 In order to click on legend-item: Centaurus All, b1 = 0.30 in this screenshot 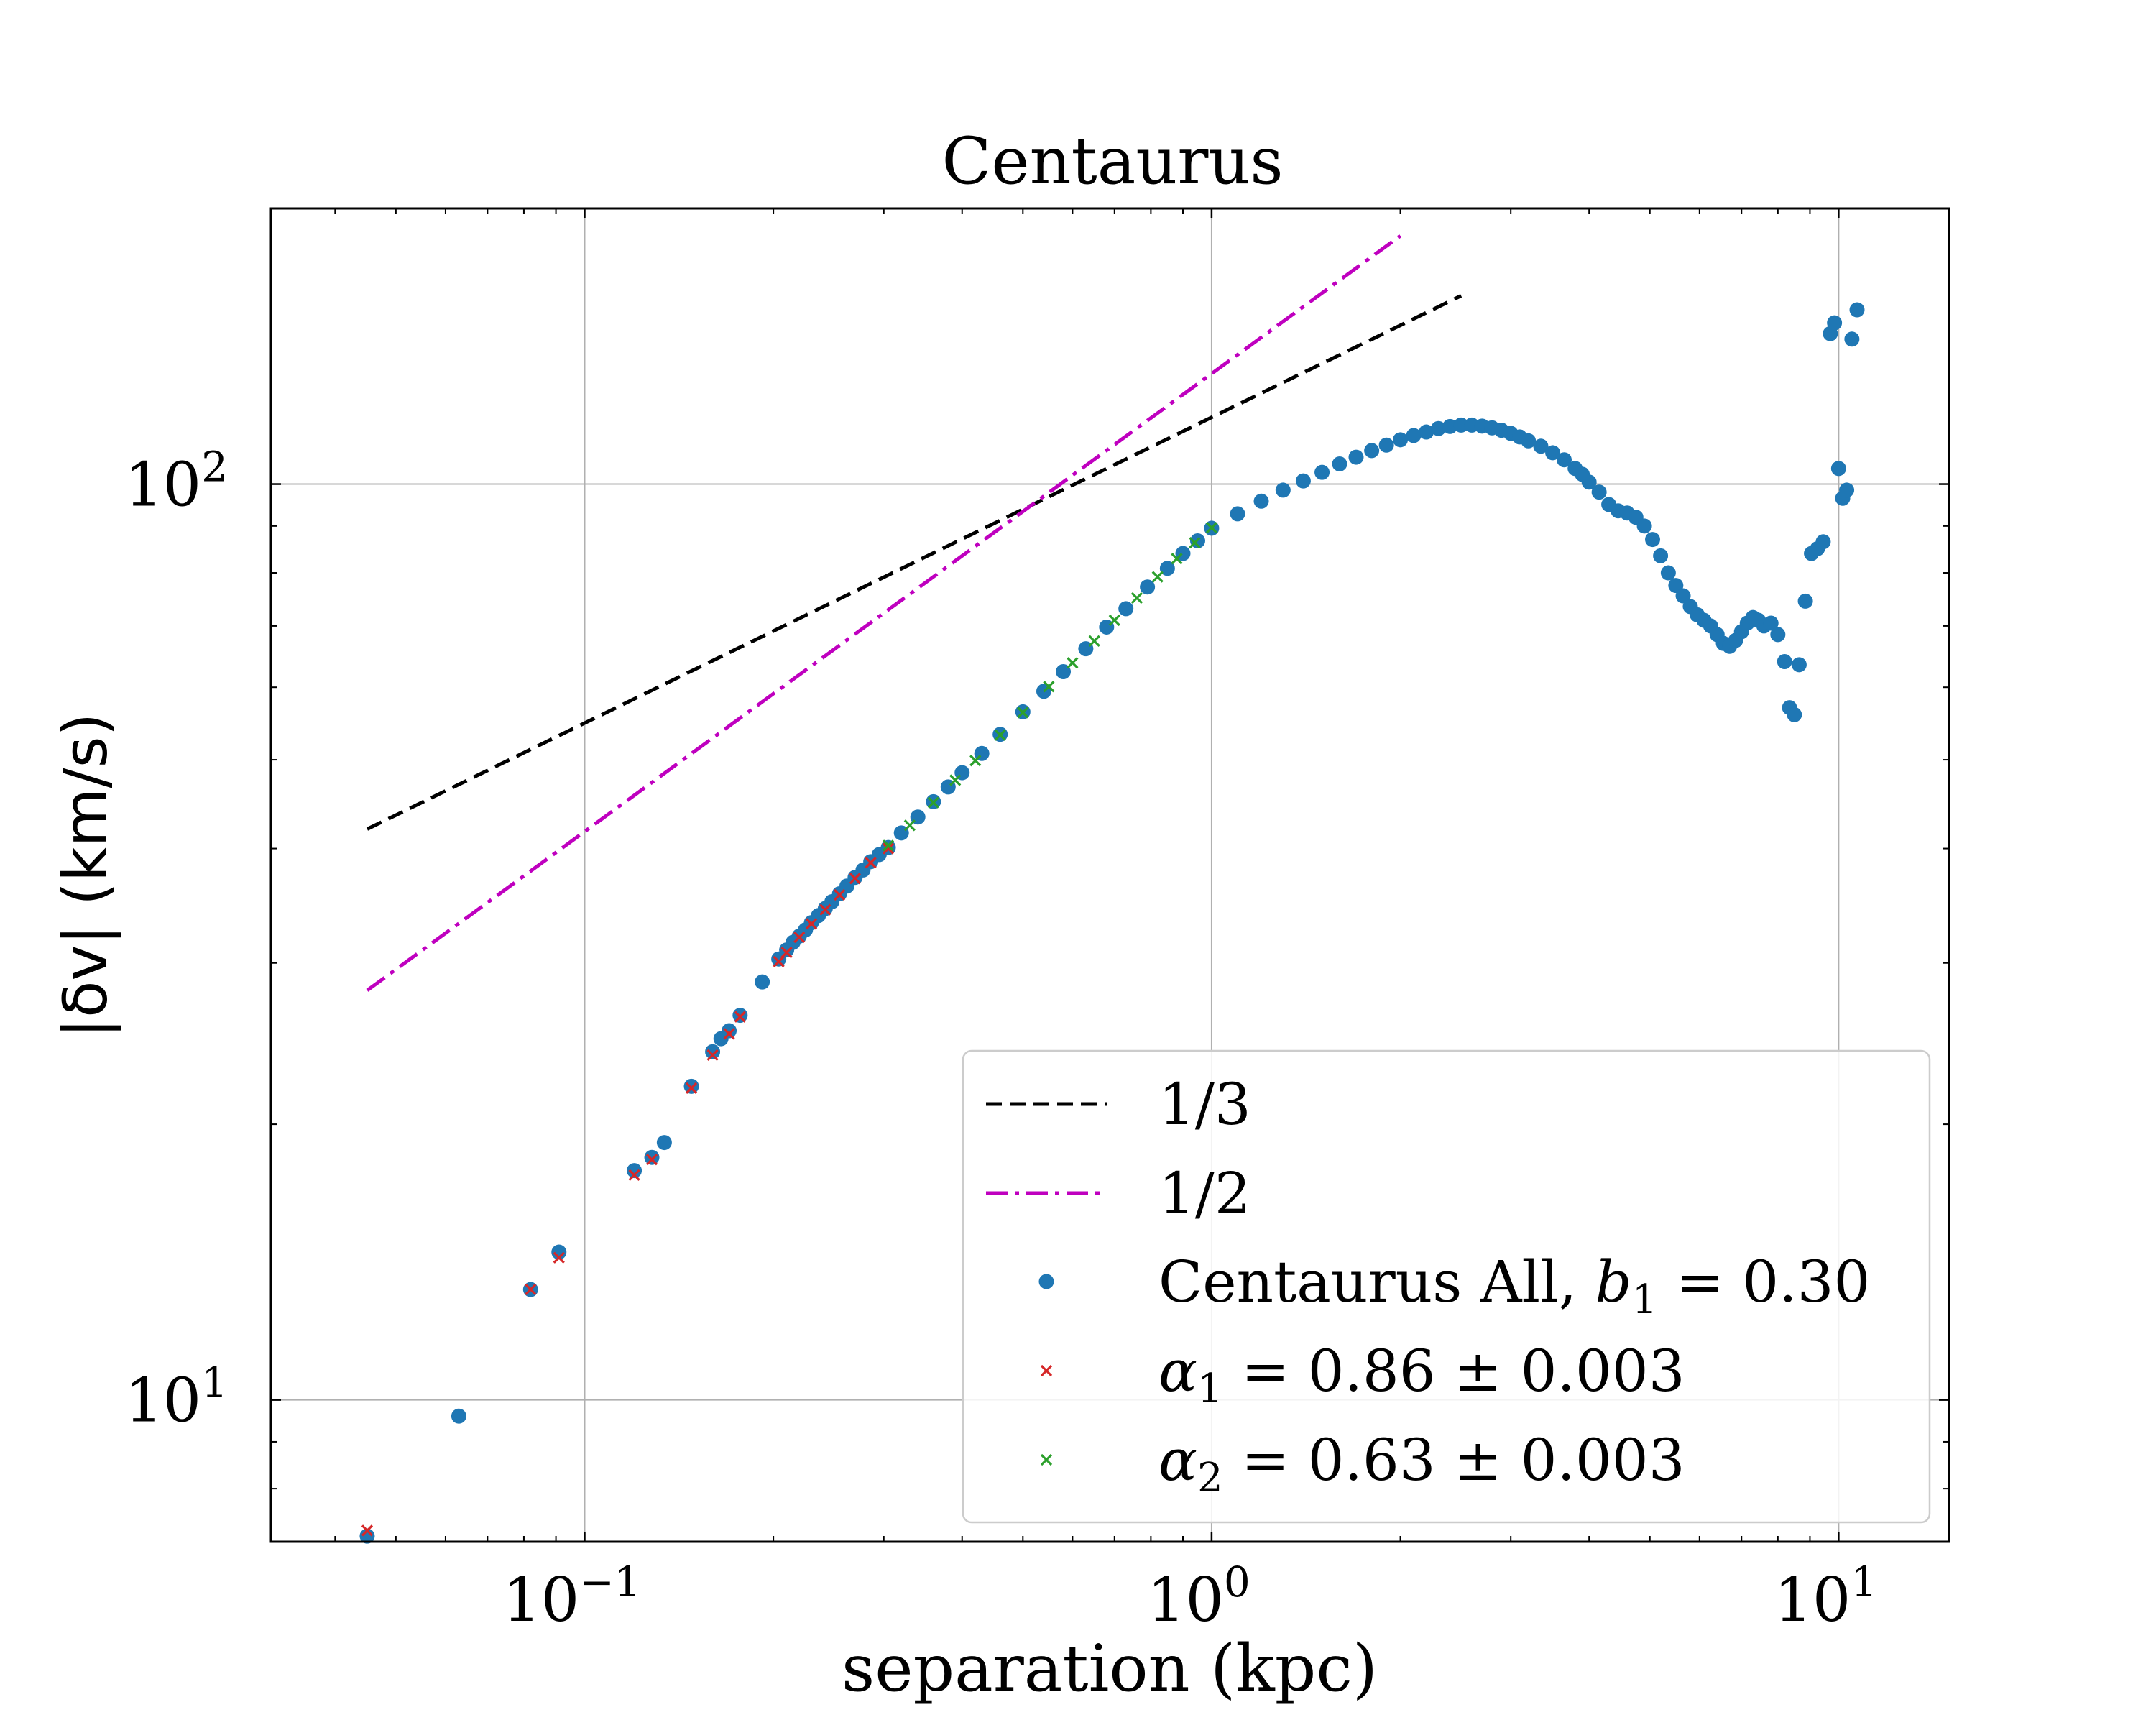, I will do `click(1454, 1285)`.